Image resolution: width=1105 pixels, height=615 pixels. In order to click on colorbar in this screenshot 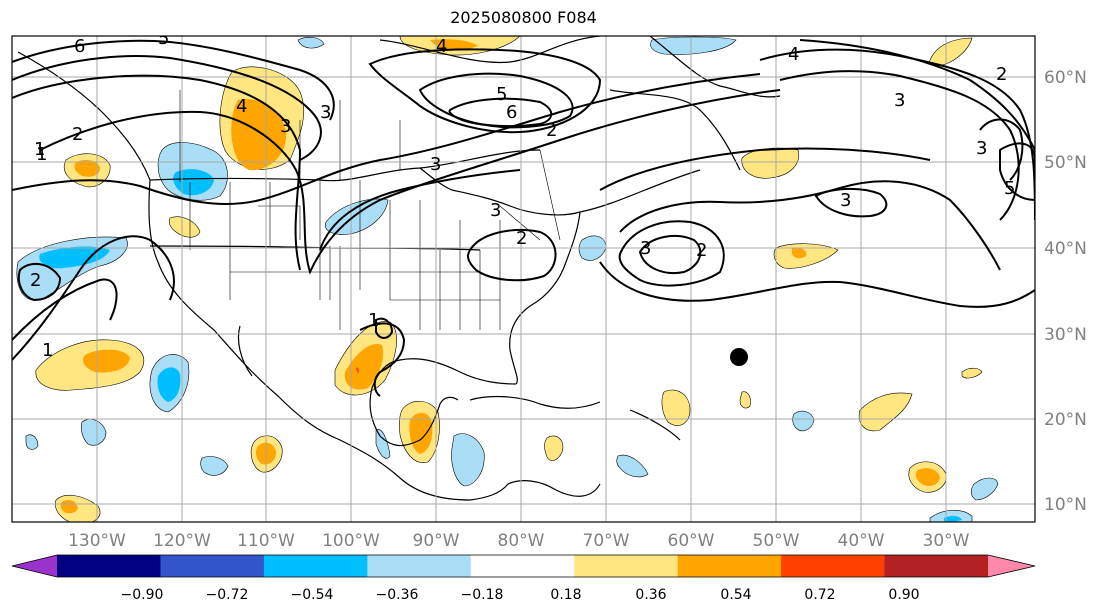, I will do `click(523, 566)`.